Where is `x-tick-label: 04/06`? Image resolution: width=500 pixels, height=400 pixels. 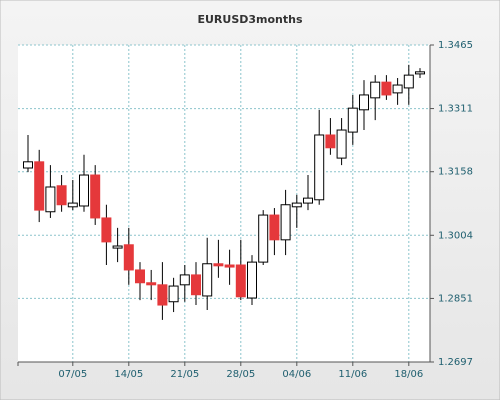 x-tick-label: 04/06 is located at coordinates (296, 374).